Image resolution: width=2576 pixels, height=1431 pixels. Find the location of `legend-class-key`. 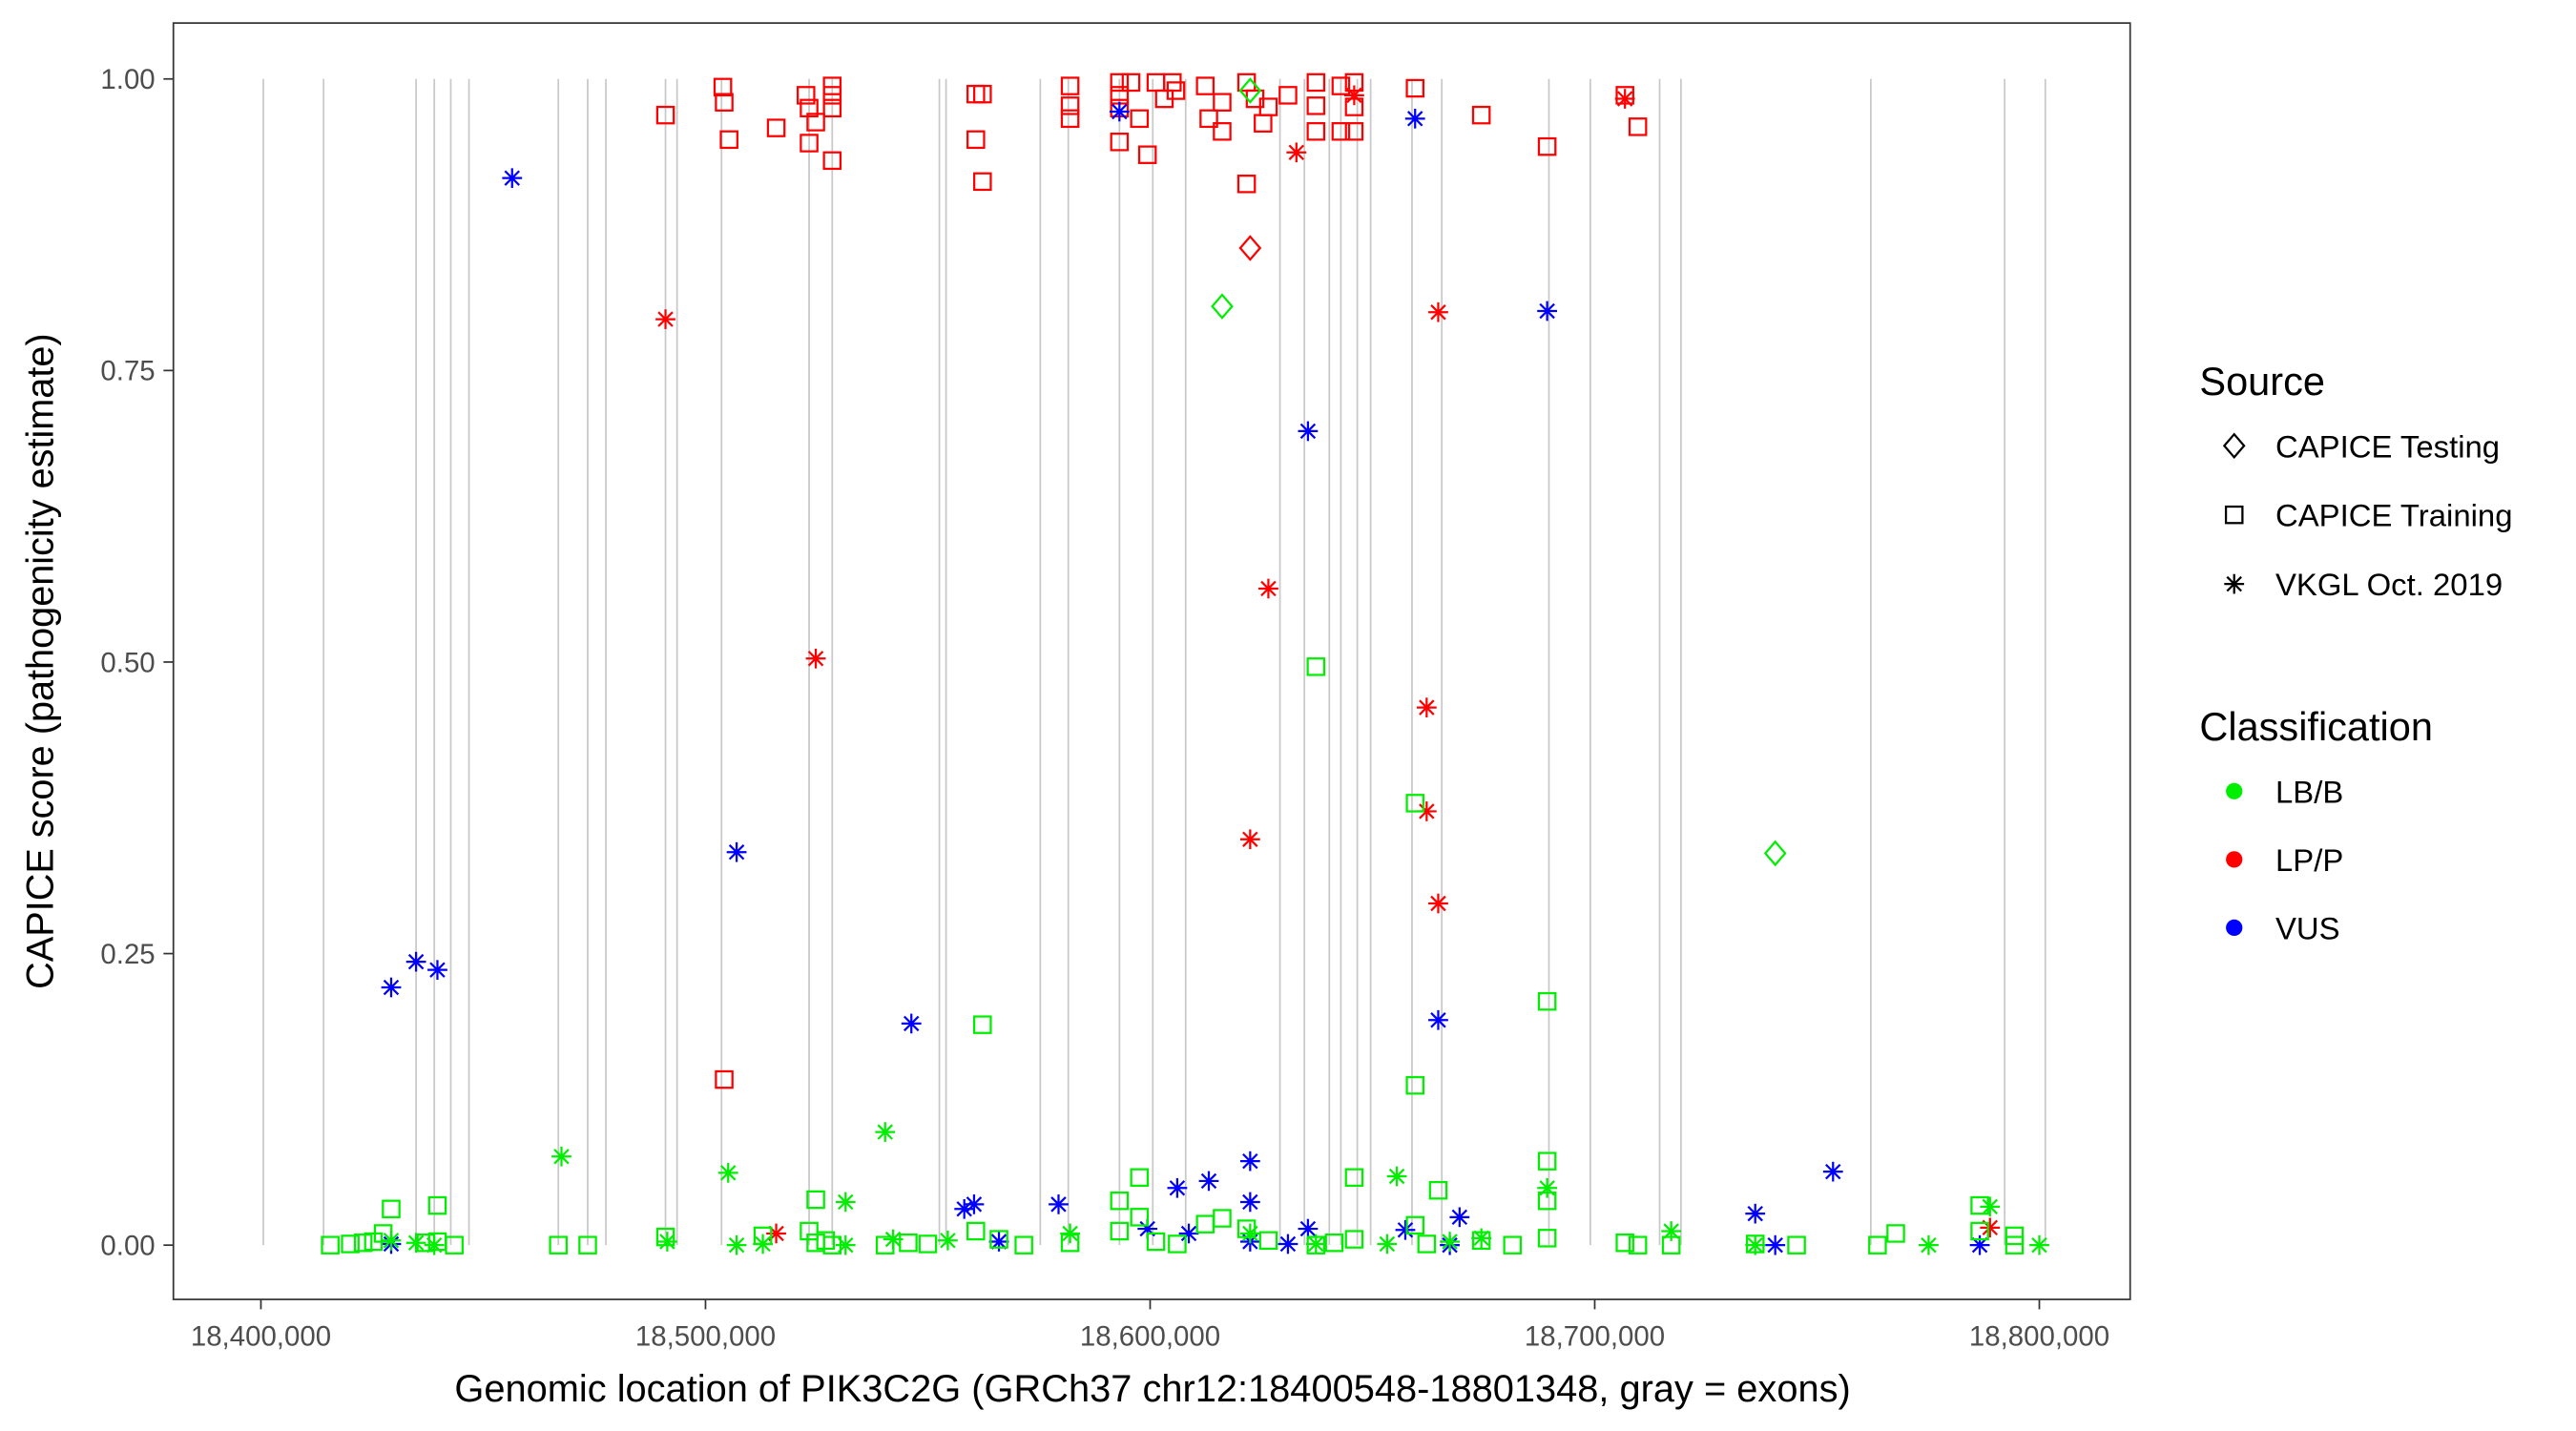

legend-class-key is located at coordinates (2234, 859).